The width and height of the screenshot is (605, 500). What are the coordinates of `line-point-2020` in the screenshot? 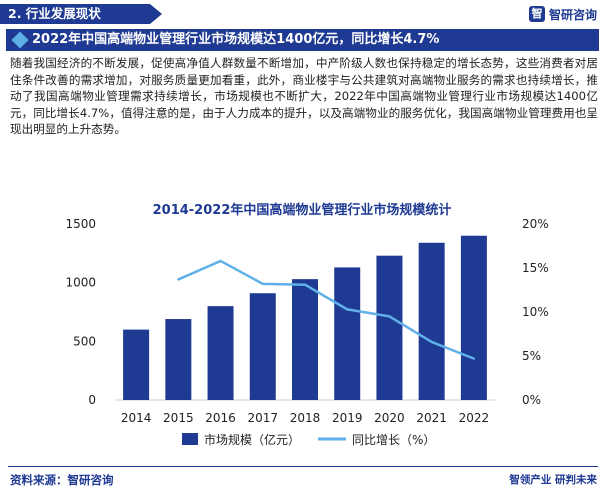 It's located at (389, 316).